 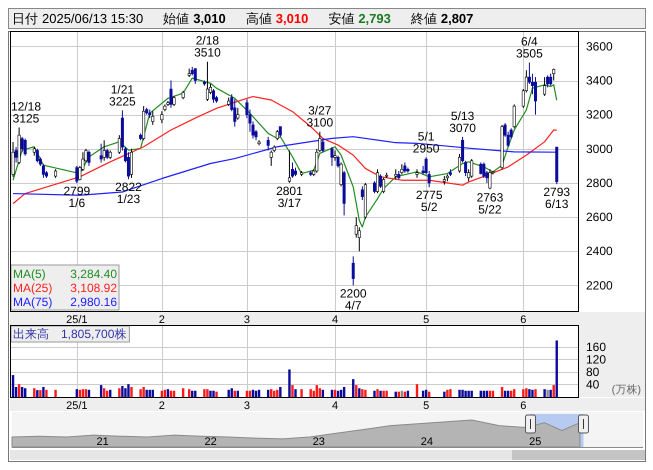 I want to click on y-tick-label: 2800, so click(x=600, y=183).